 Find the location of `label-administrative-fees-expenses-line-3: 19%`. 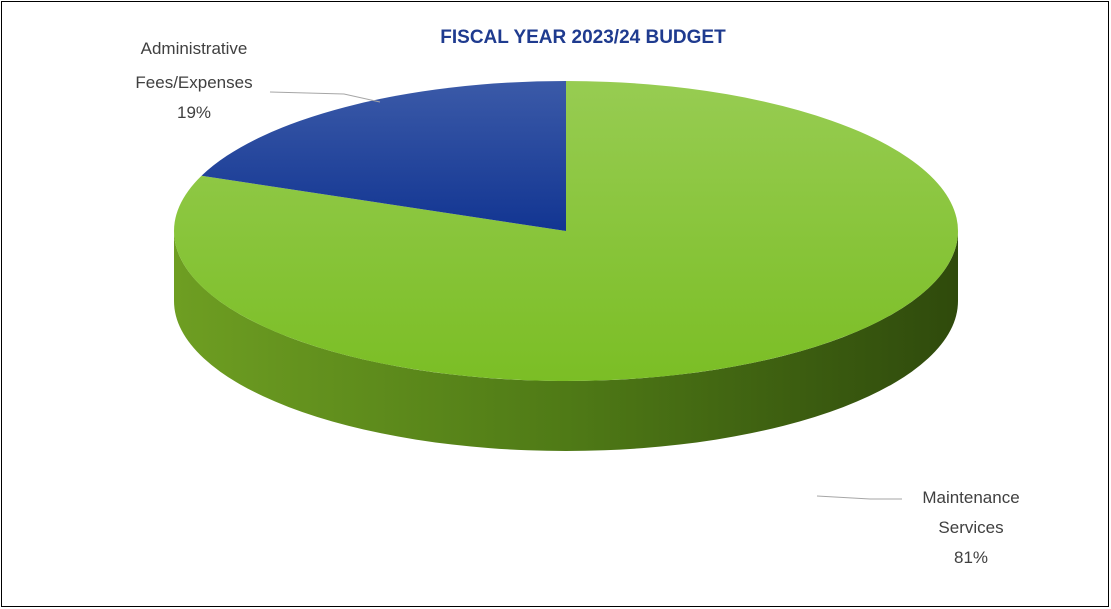

label-administrative-fees-expenses-line-3: 19% is located at coordinates (194, 112).